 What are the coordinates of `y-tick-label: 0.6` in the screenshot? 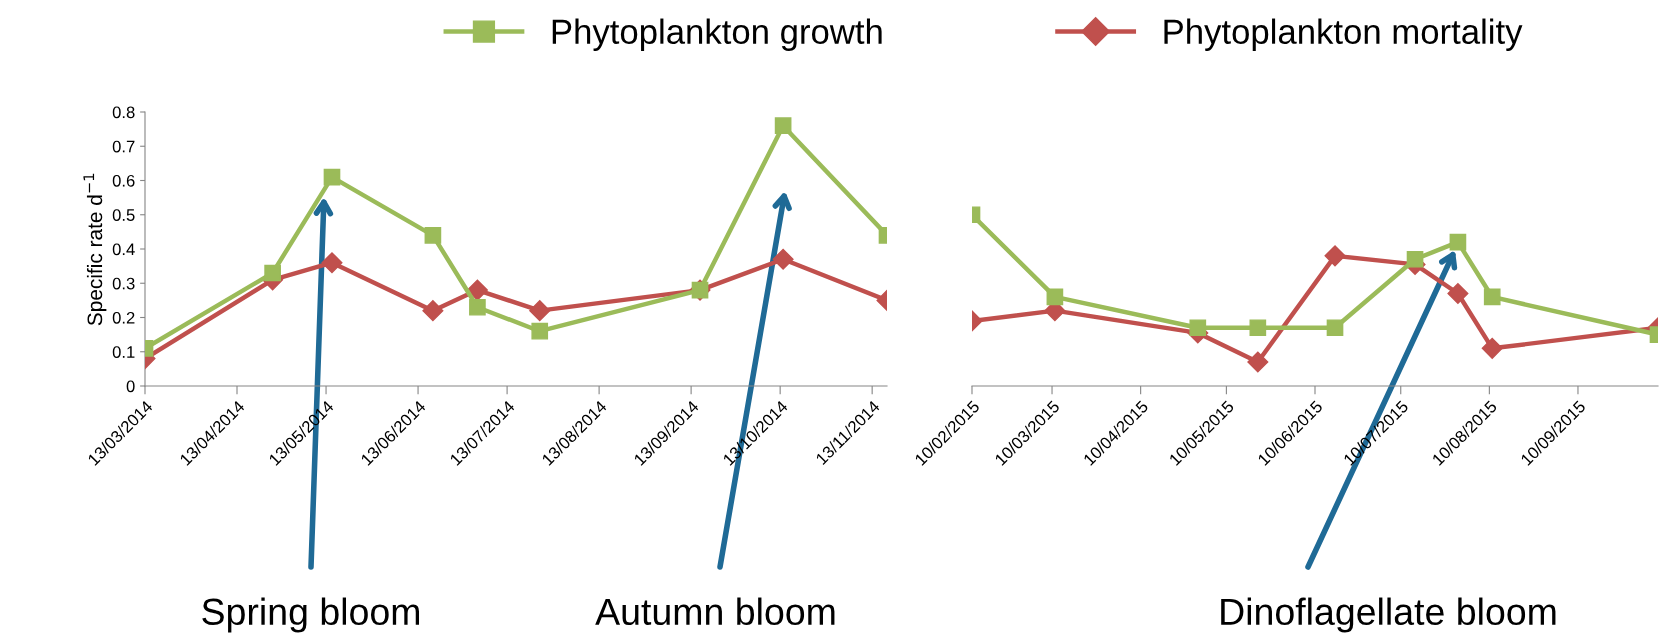 It's located at (123, 180).